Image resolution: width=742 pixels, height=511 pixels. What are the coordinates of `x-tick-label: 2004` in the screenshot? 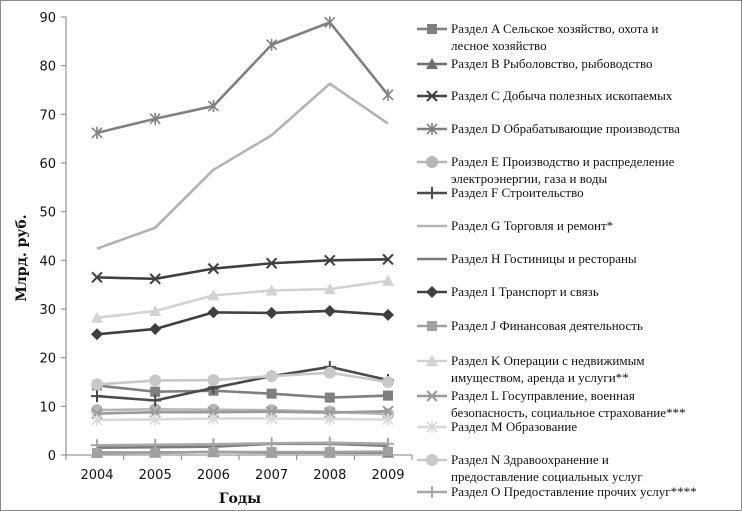 It's located at (96, 475).